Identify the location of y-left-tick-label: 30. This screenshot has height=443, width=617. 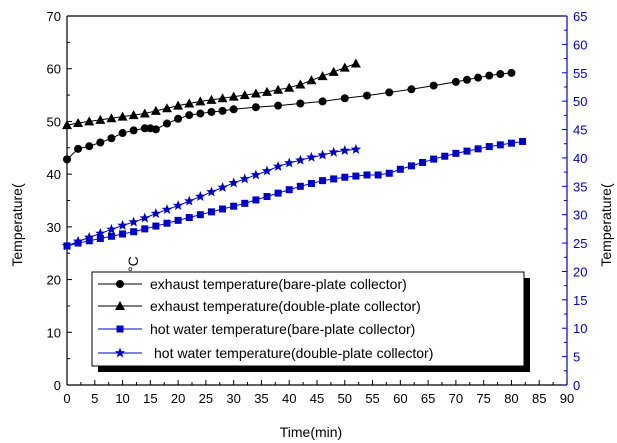
(54, 227).